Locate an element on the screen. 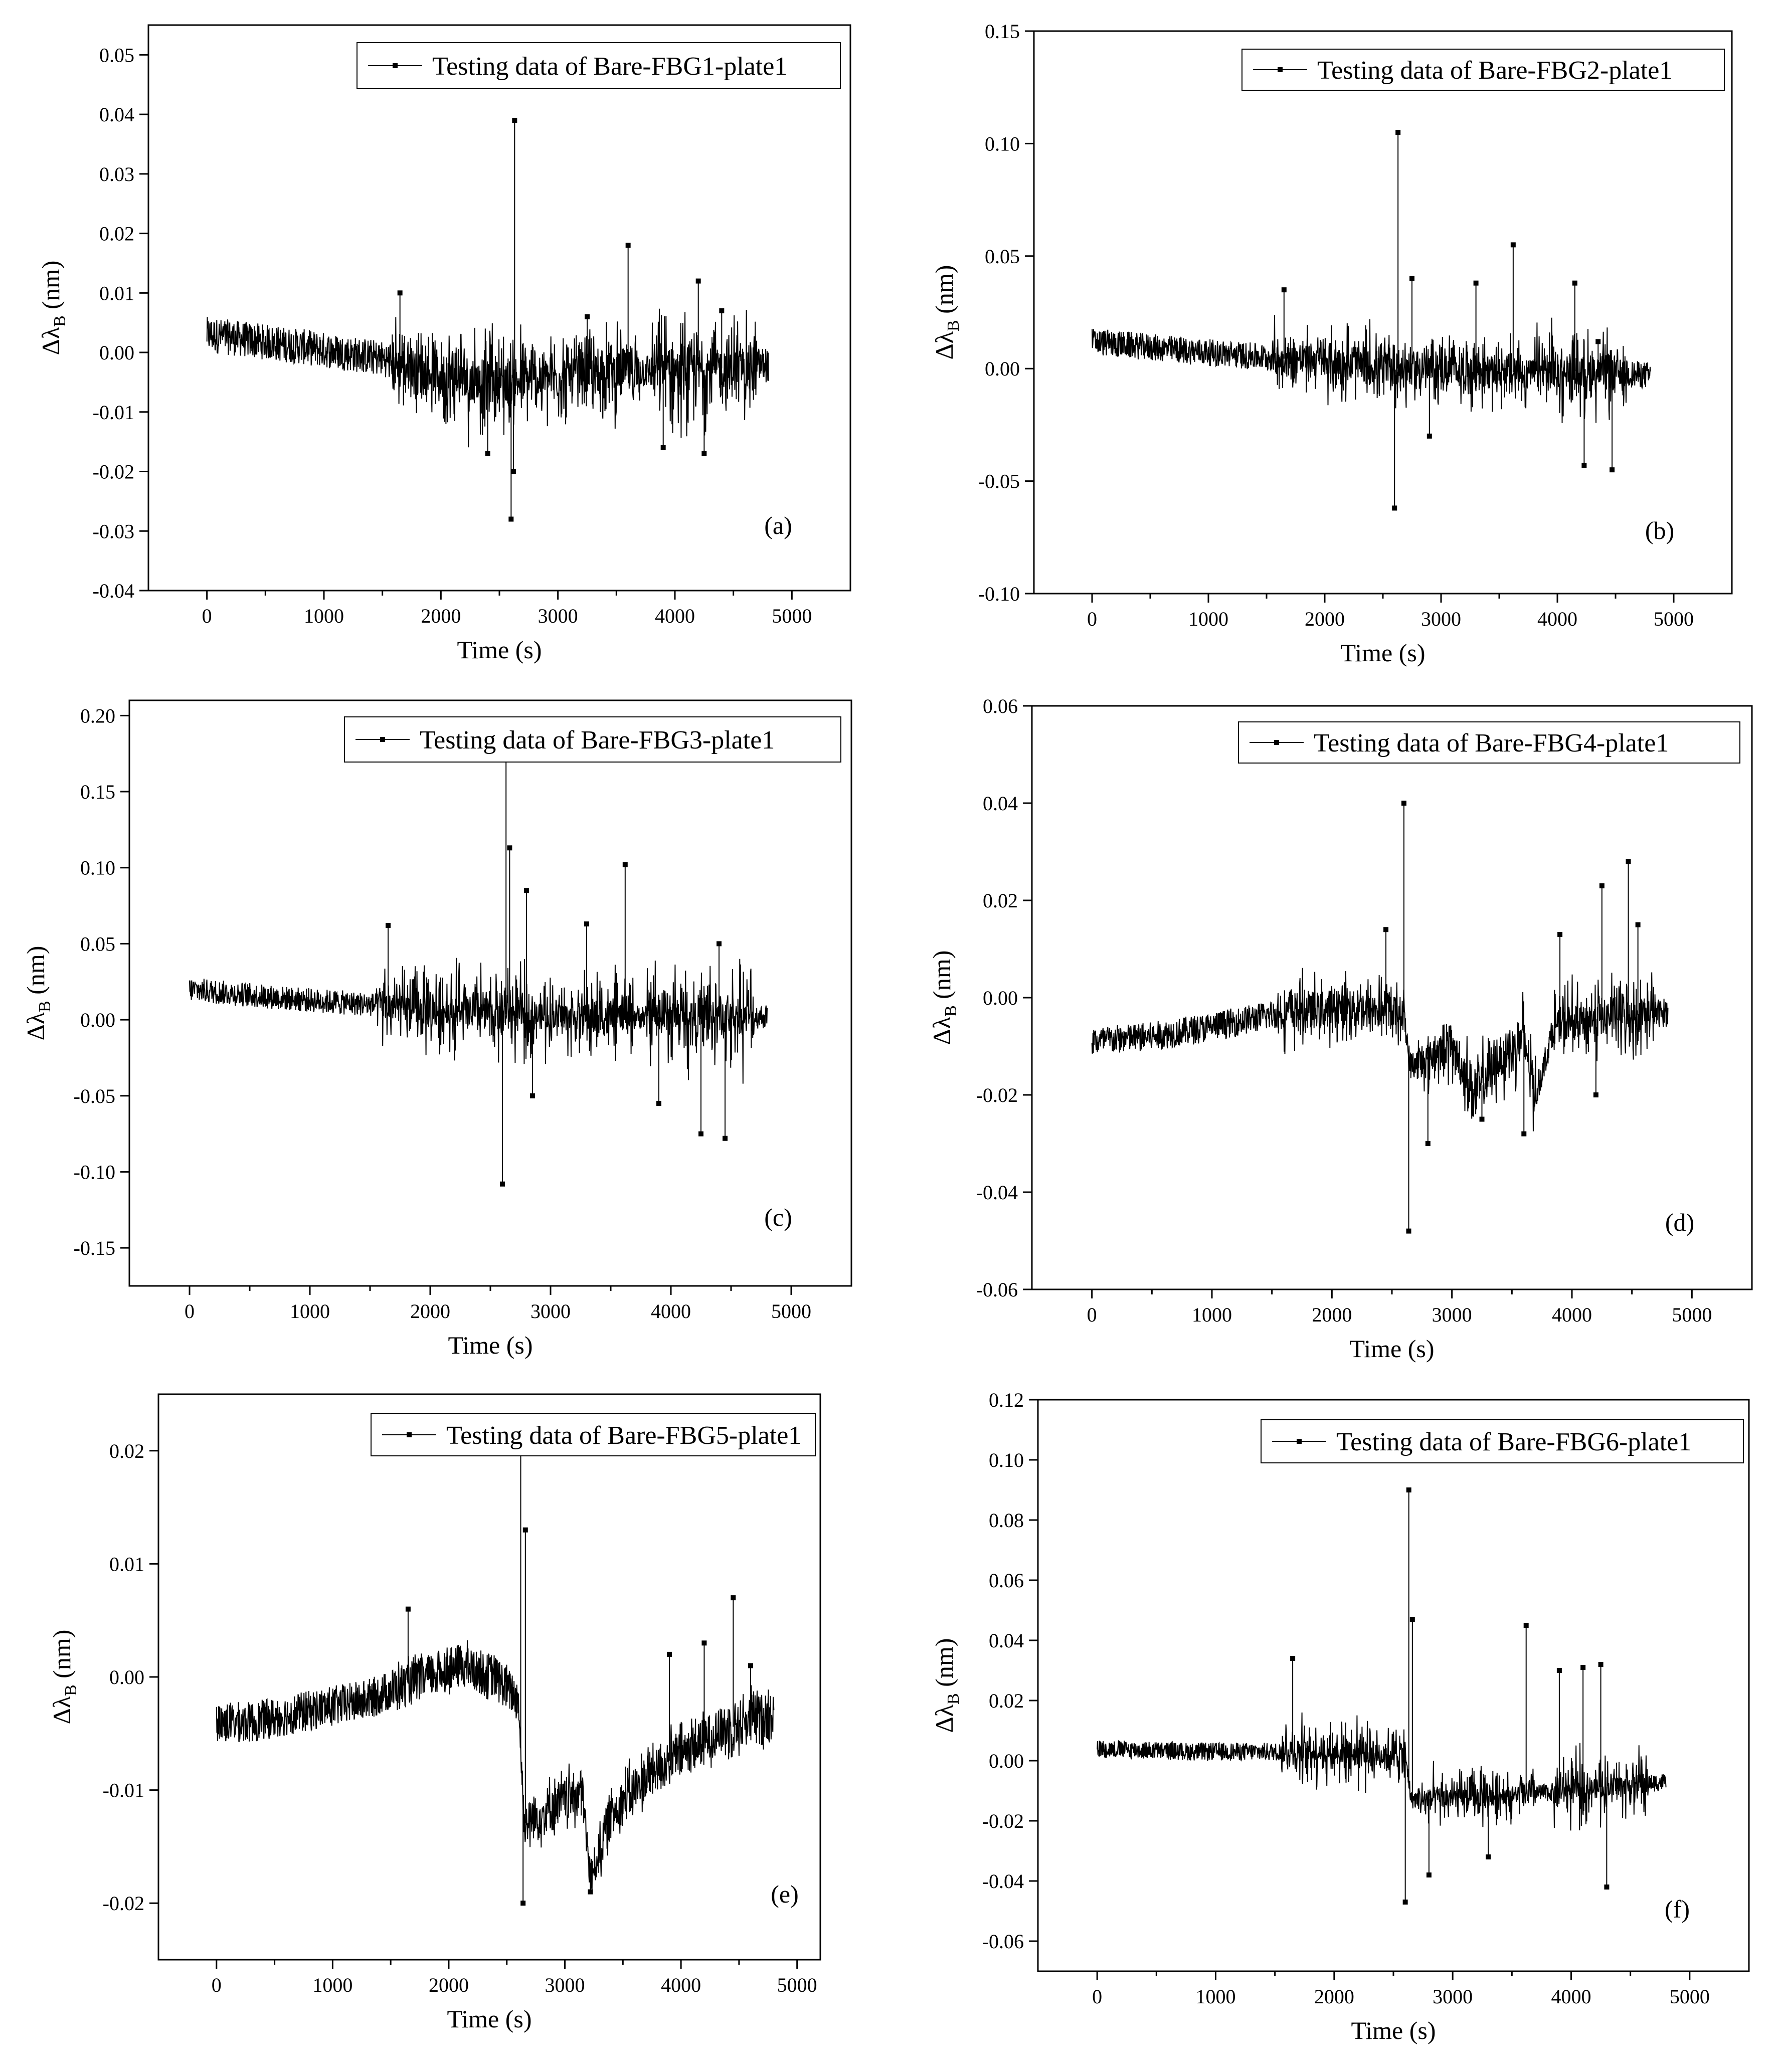 The image size is (1778, 2072). legend: Testing data of Bare-FBG2-plate1 is located at coordinates (1483, 70).